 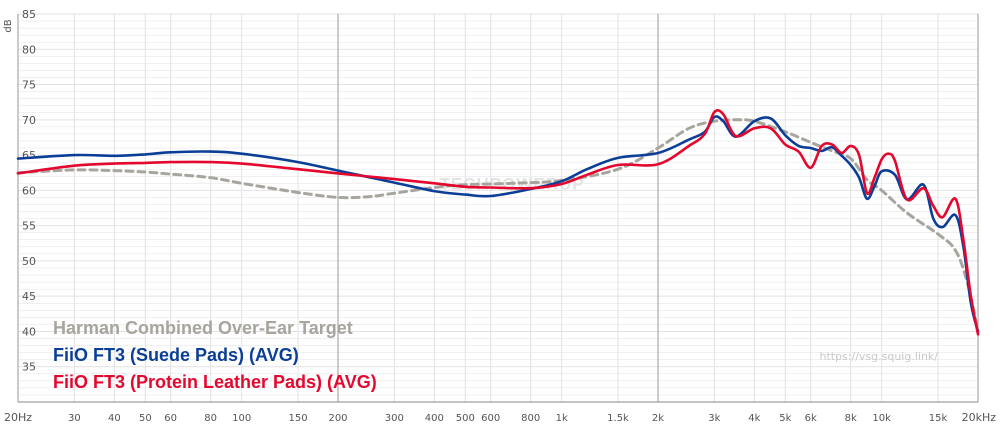 What do you see at coordinates (562, 418) in the screenshot?
I see `x-tick-label: 1k` at bounding box center [562, 418].